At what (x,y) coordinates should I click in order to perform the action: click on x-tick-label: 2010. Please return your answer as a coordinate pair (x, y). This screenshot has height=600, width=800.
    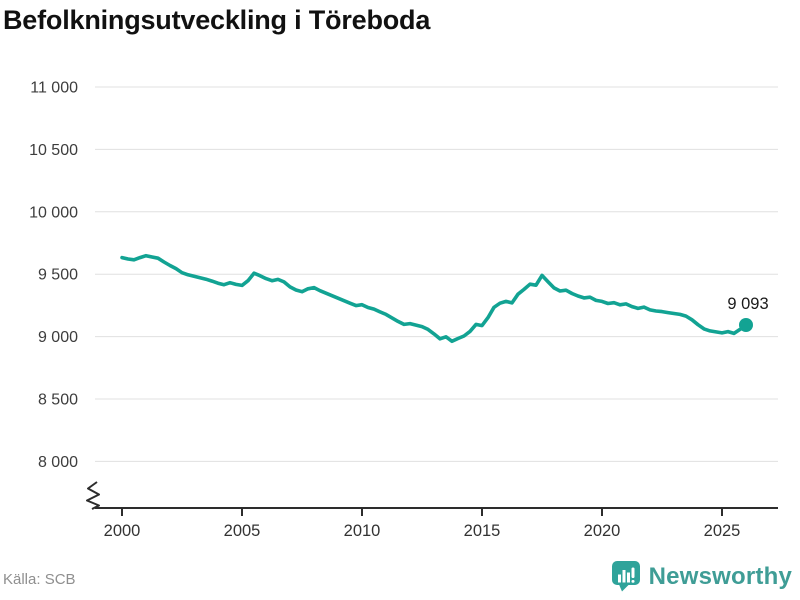
    Looking at the image, I should click on (362, 531).